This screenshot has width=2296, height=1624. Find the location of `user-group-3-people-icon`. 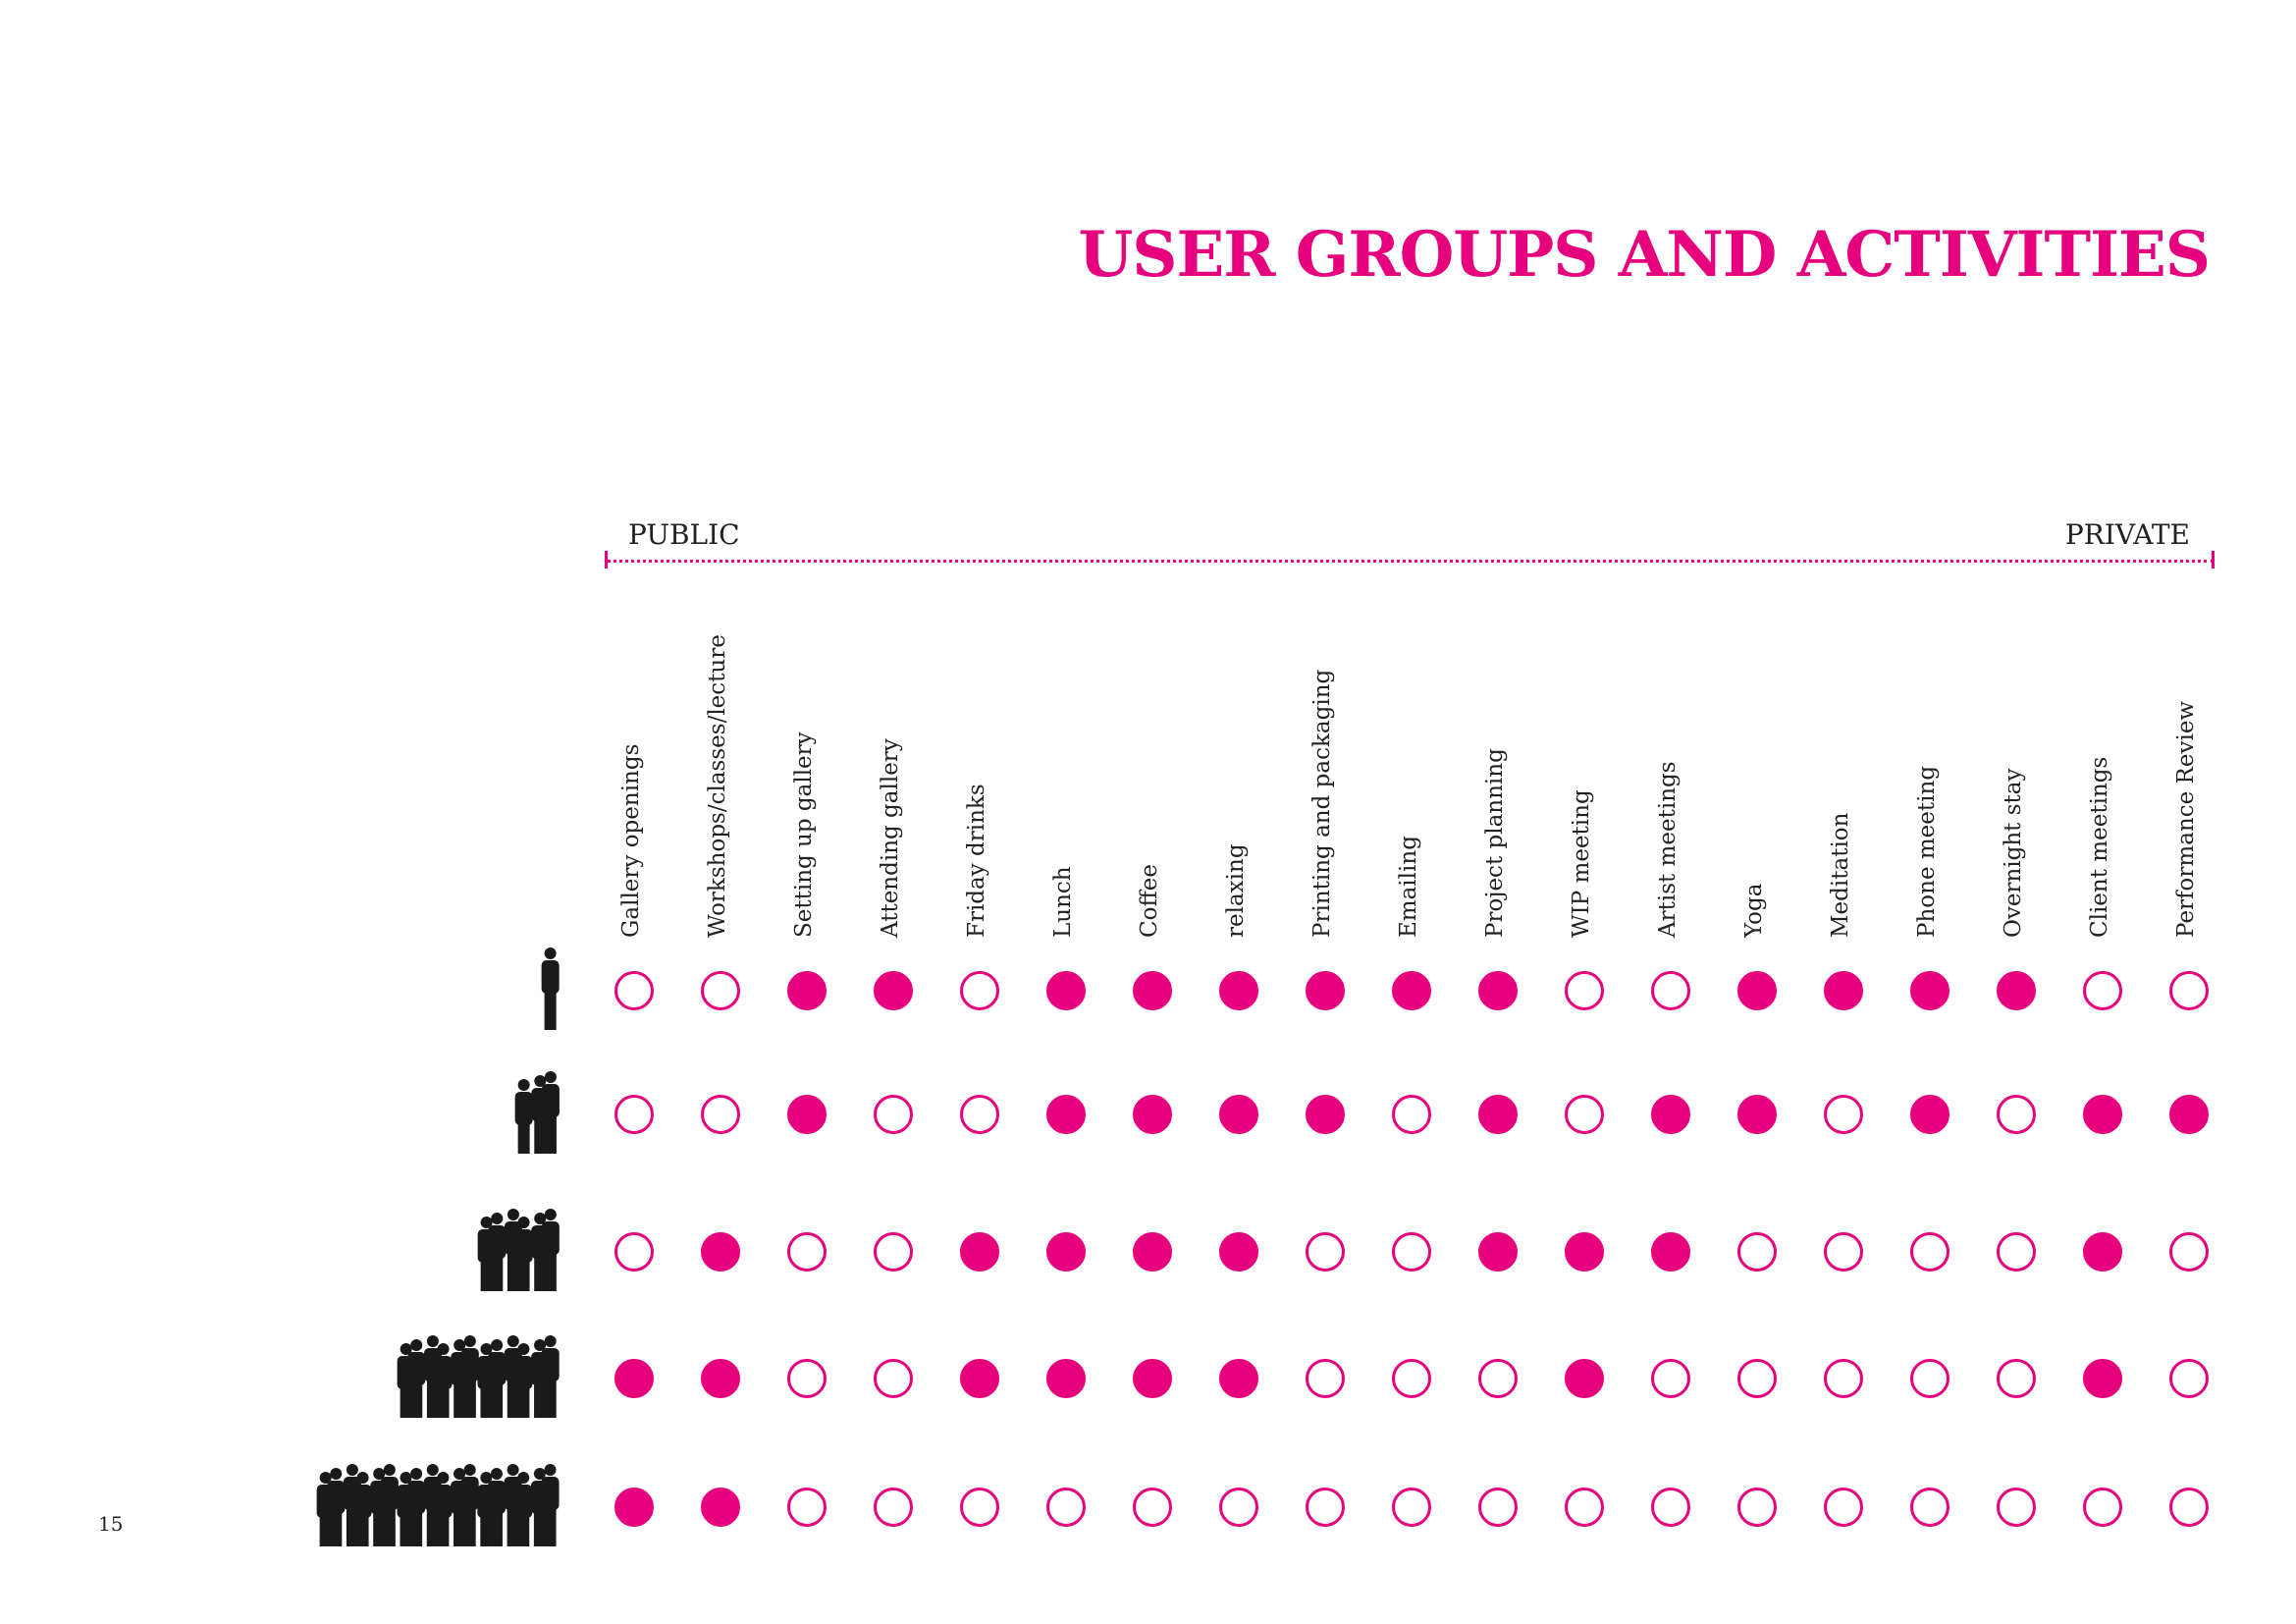

user-group-3-people-icon is located at coordinates (534, 1111).